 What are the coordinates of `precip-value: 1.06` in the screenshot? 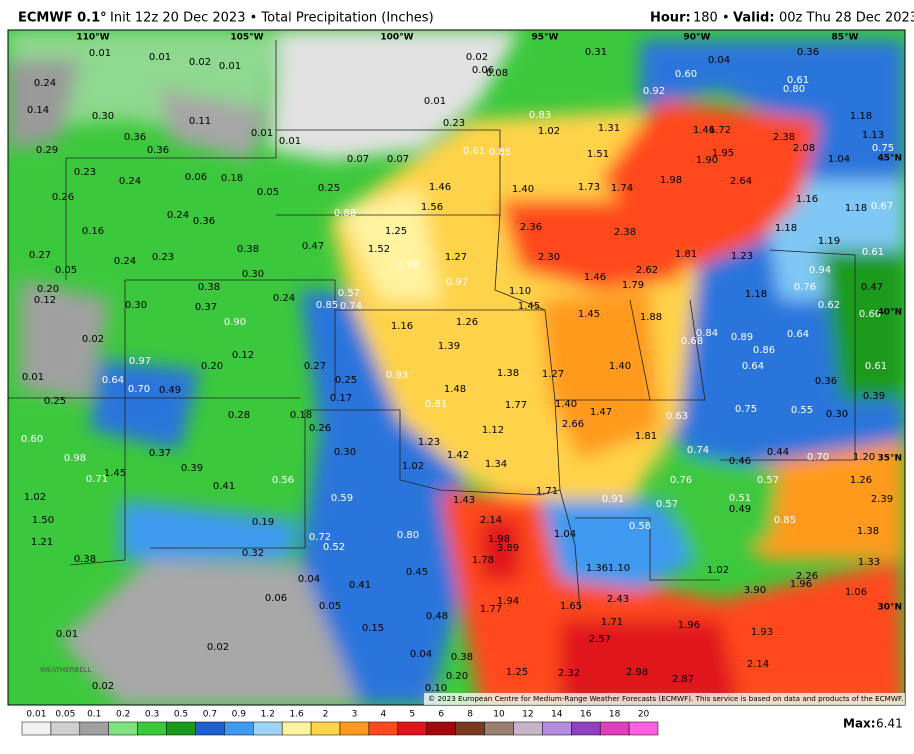 It's located at (856, 592).